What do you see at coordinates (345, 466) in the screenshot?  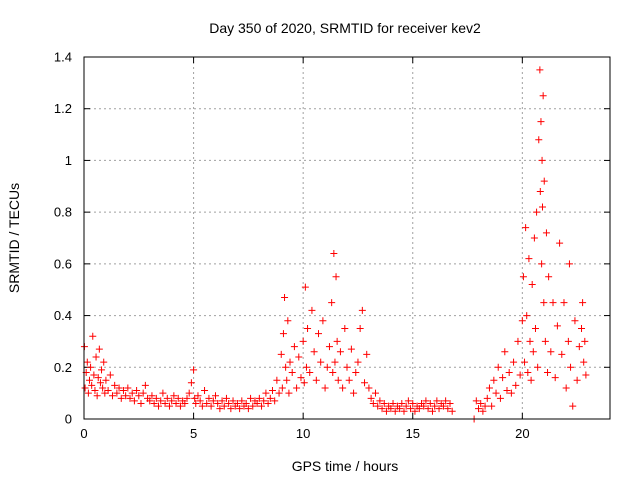 I see `x-axis-label: GPS time / hours` at bounding box center [345, 466].